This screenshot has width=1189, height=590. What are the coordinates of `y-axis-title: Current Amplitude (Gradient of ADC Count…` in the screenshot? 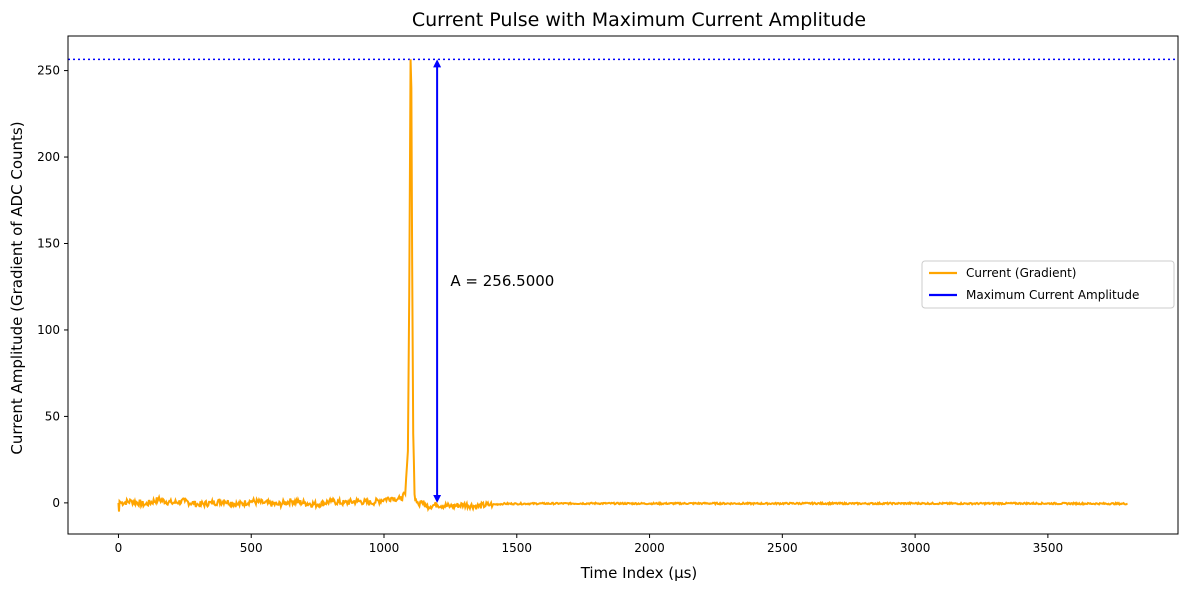 It's located at (17, 287).